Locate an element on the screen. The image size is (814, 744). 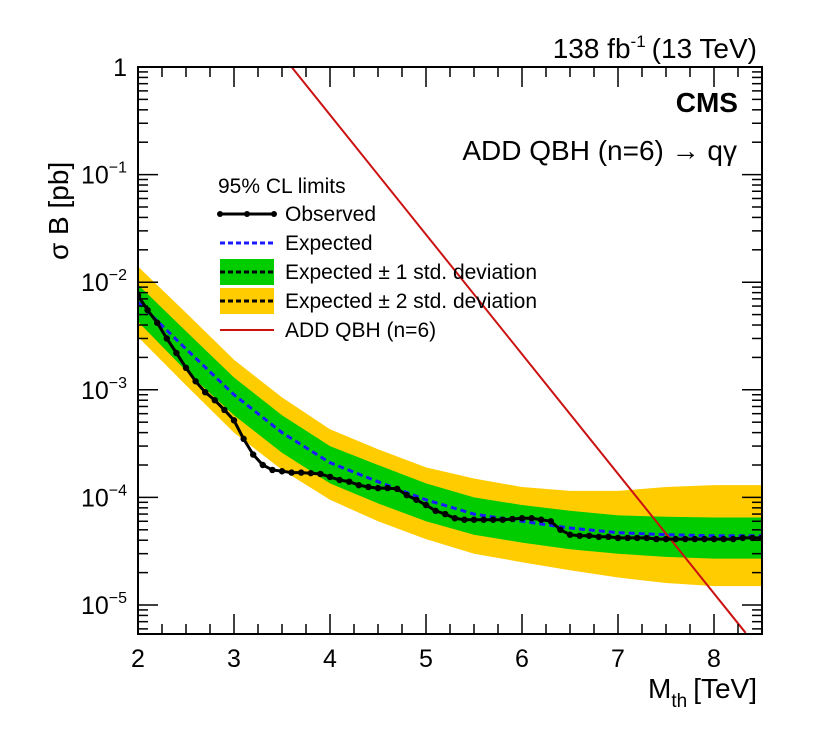
x-tick-label: 5 is located at coordinates (426, 659).